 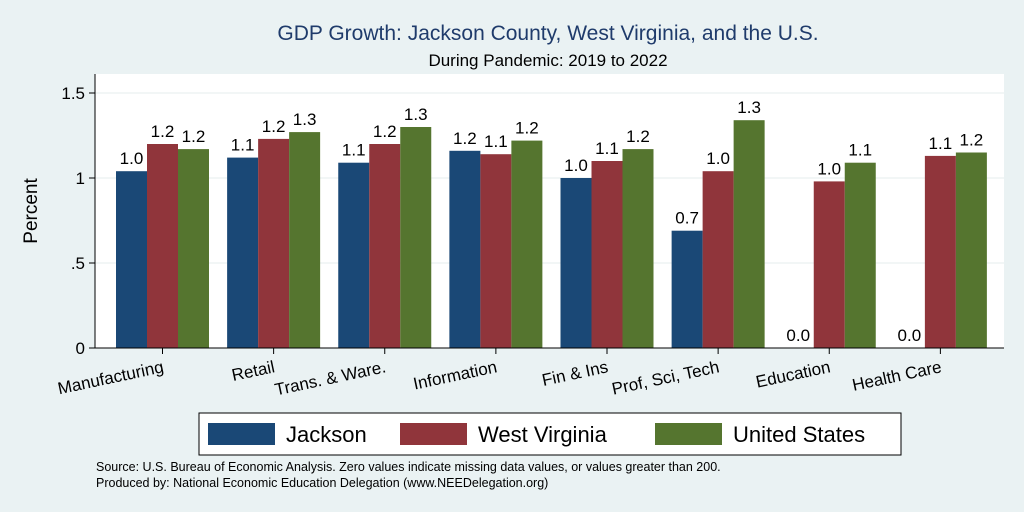 I want to click on x-category-label: Retail, so click(x=253, y=371).